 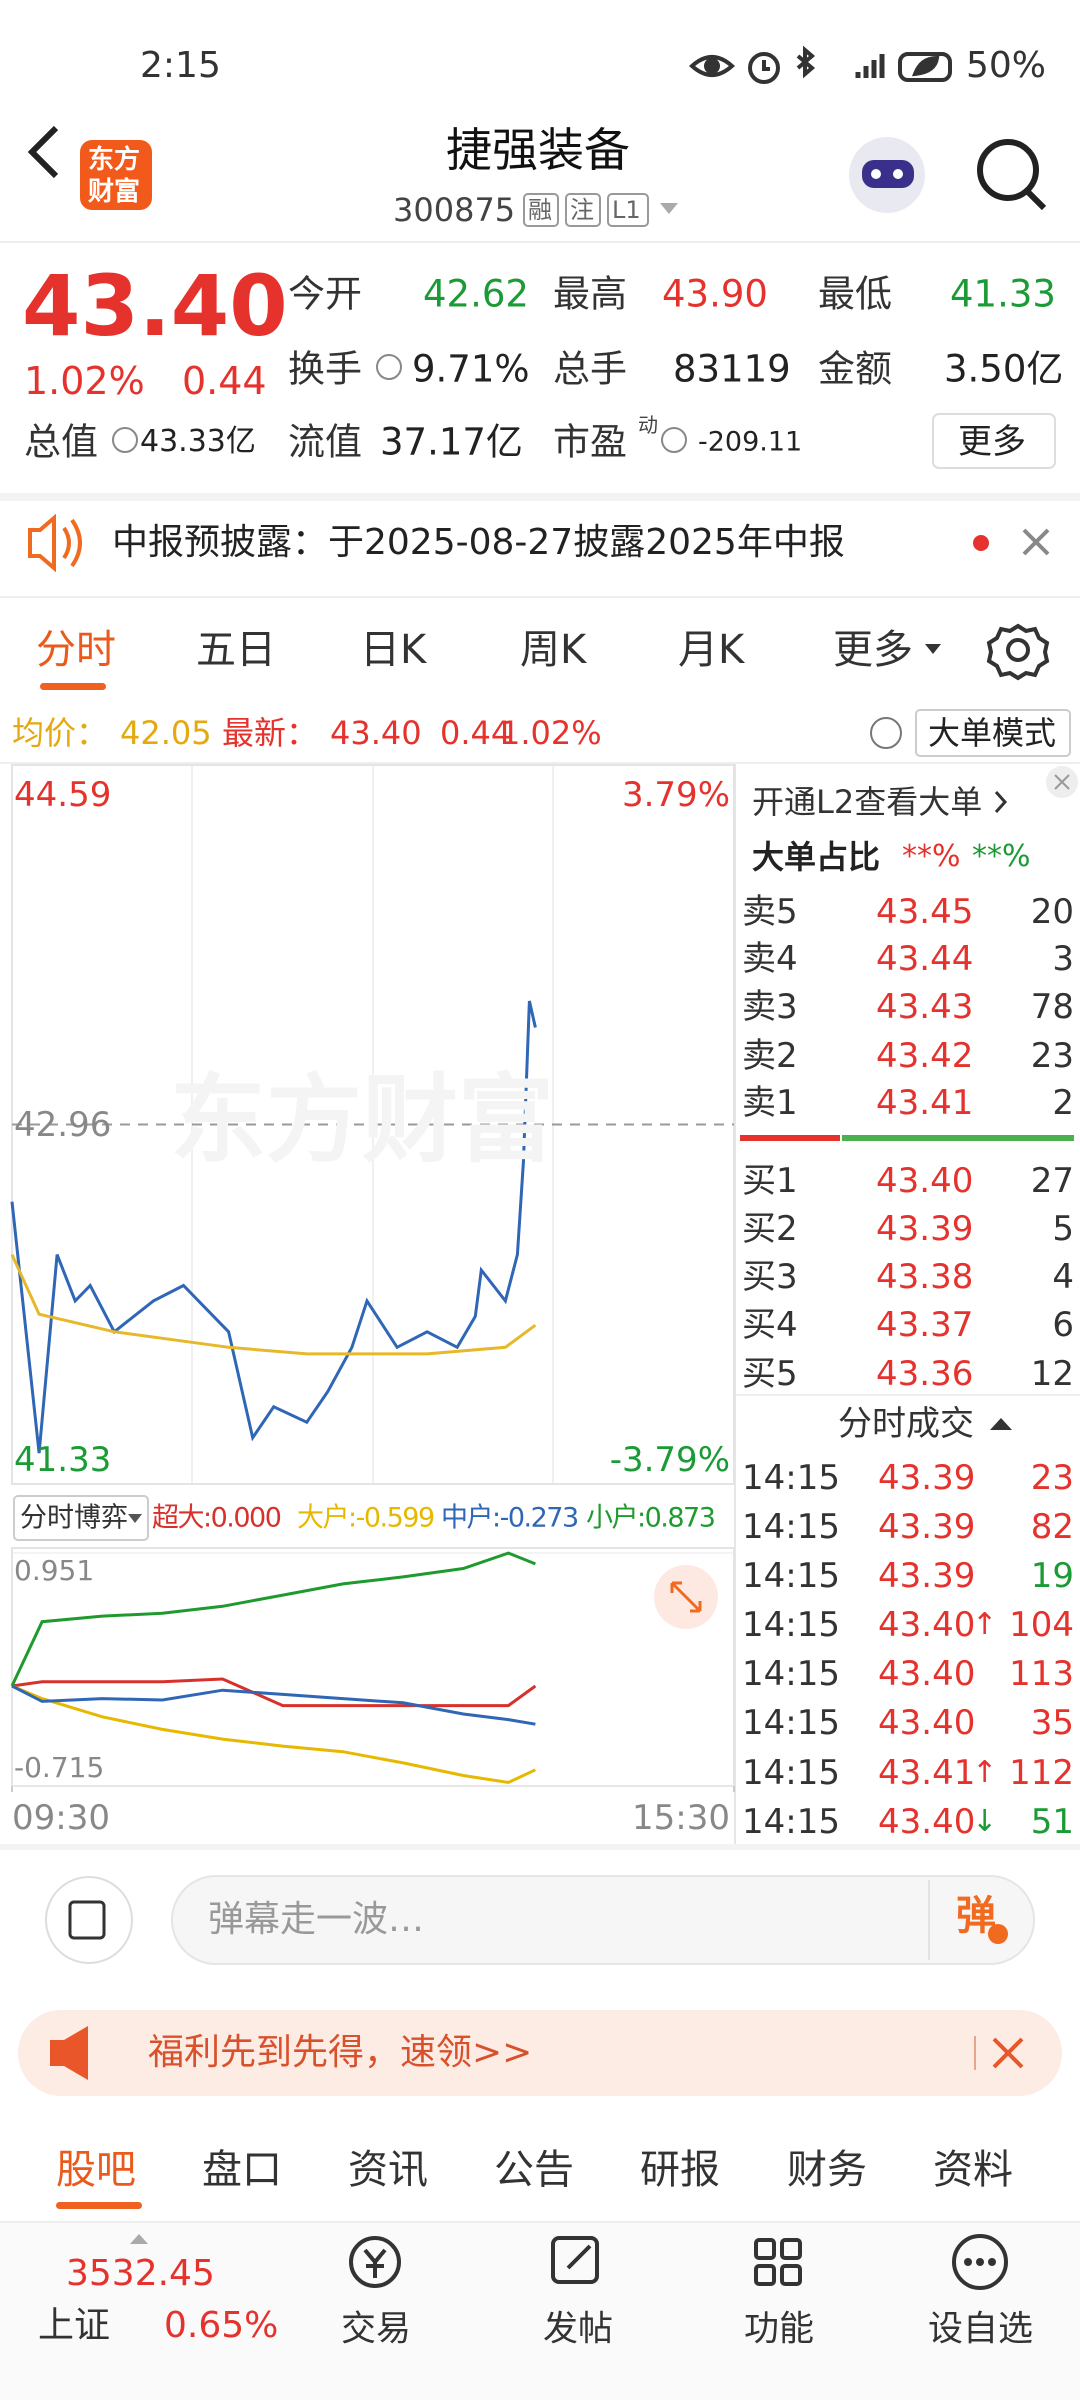 What do you see at coordinates (376, 733) in the screenshot?
I see `latest-value: 43.40` at bounding box center [376, 733].